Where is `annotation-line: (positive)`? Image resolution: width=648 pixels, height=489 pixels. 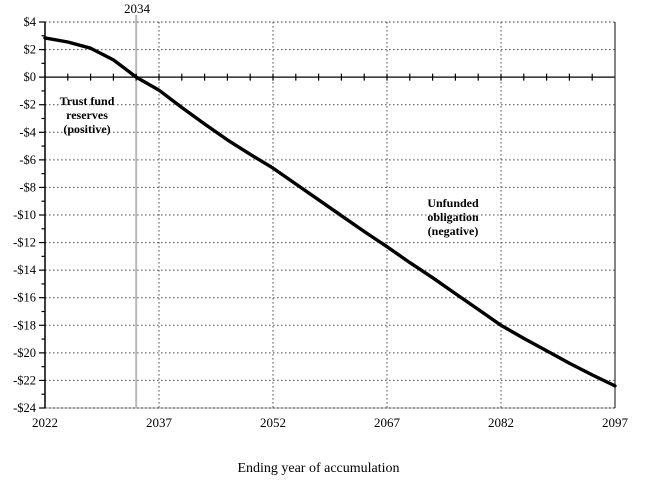
annotation-line: (positive) is located at coordinates (87, 129).